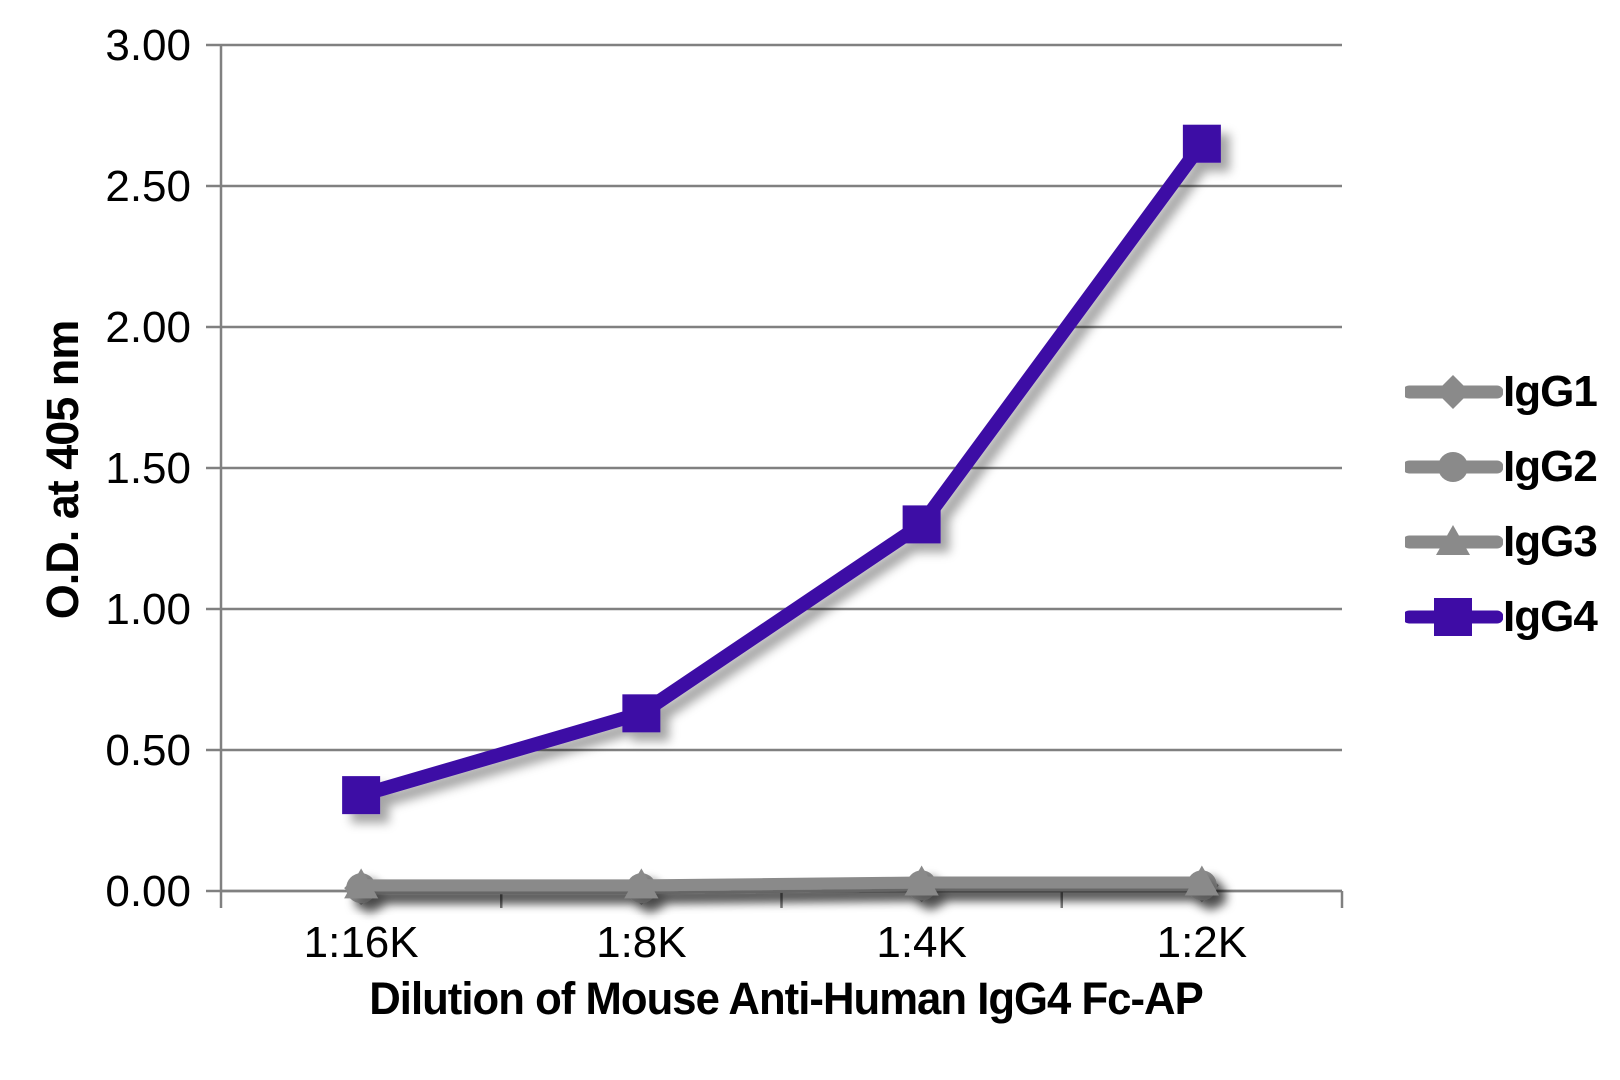 Image resolution: width=1620 pixels, height=1080 pixels. I want to click on legend-label-IgG2: IgG2, so click(1550, 466).